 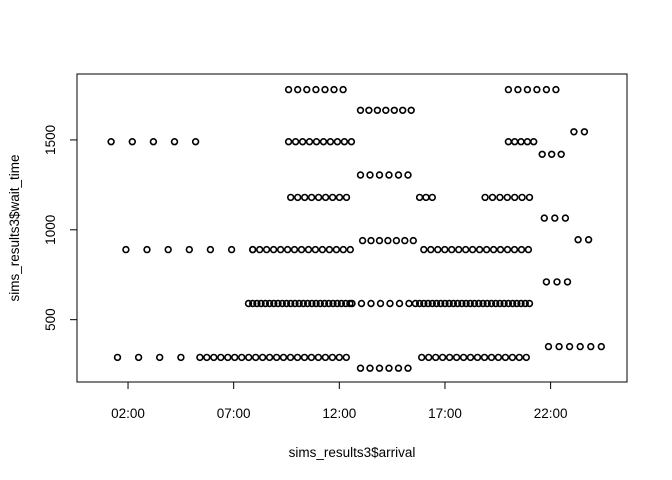 What do you see at coordinates (60, 228) in the screenshot?
I see `y-axis: 500 1000 1500` at bounding box center [60, 228].